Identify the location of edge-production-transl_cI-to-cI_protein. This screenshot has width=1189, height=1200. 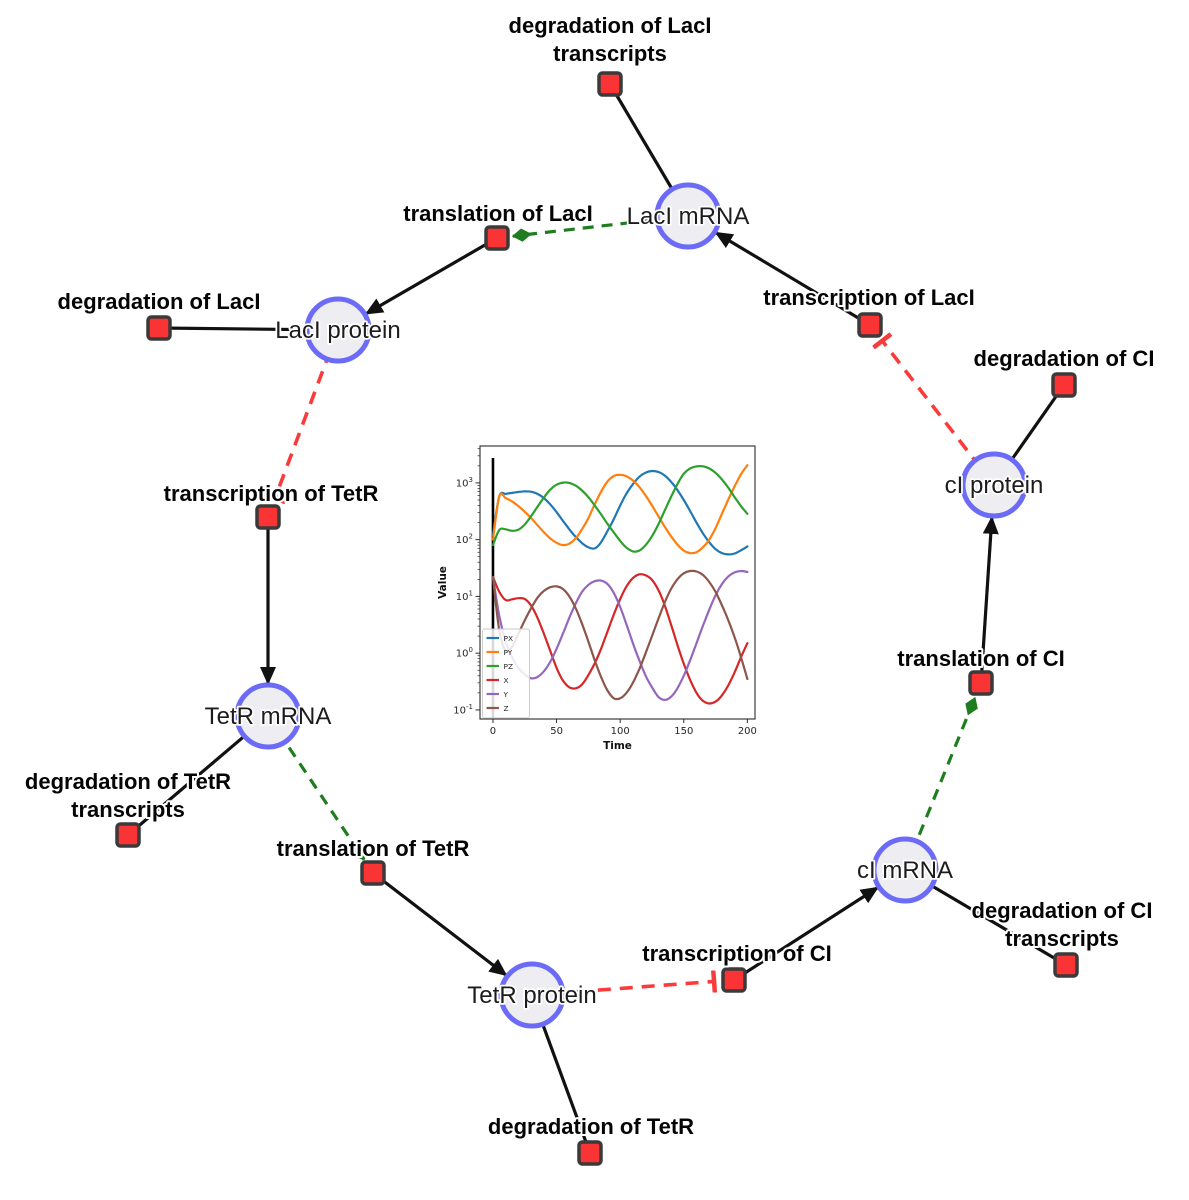
(989, 599).